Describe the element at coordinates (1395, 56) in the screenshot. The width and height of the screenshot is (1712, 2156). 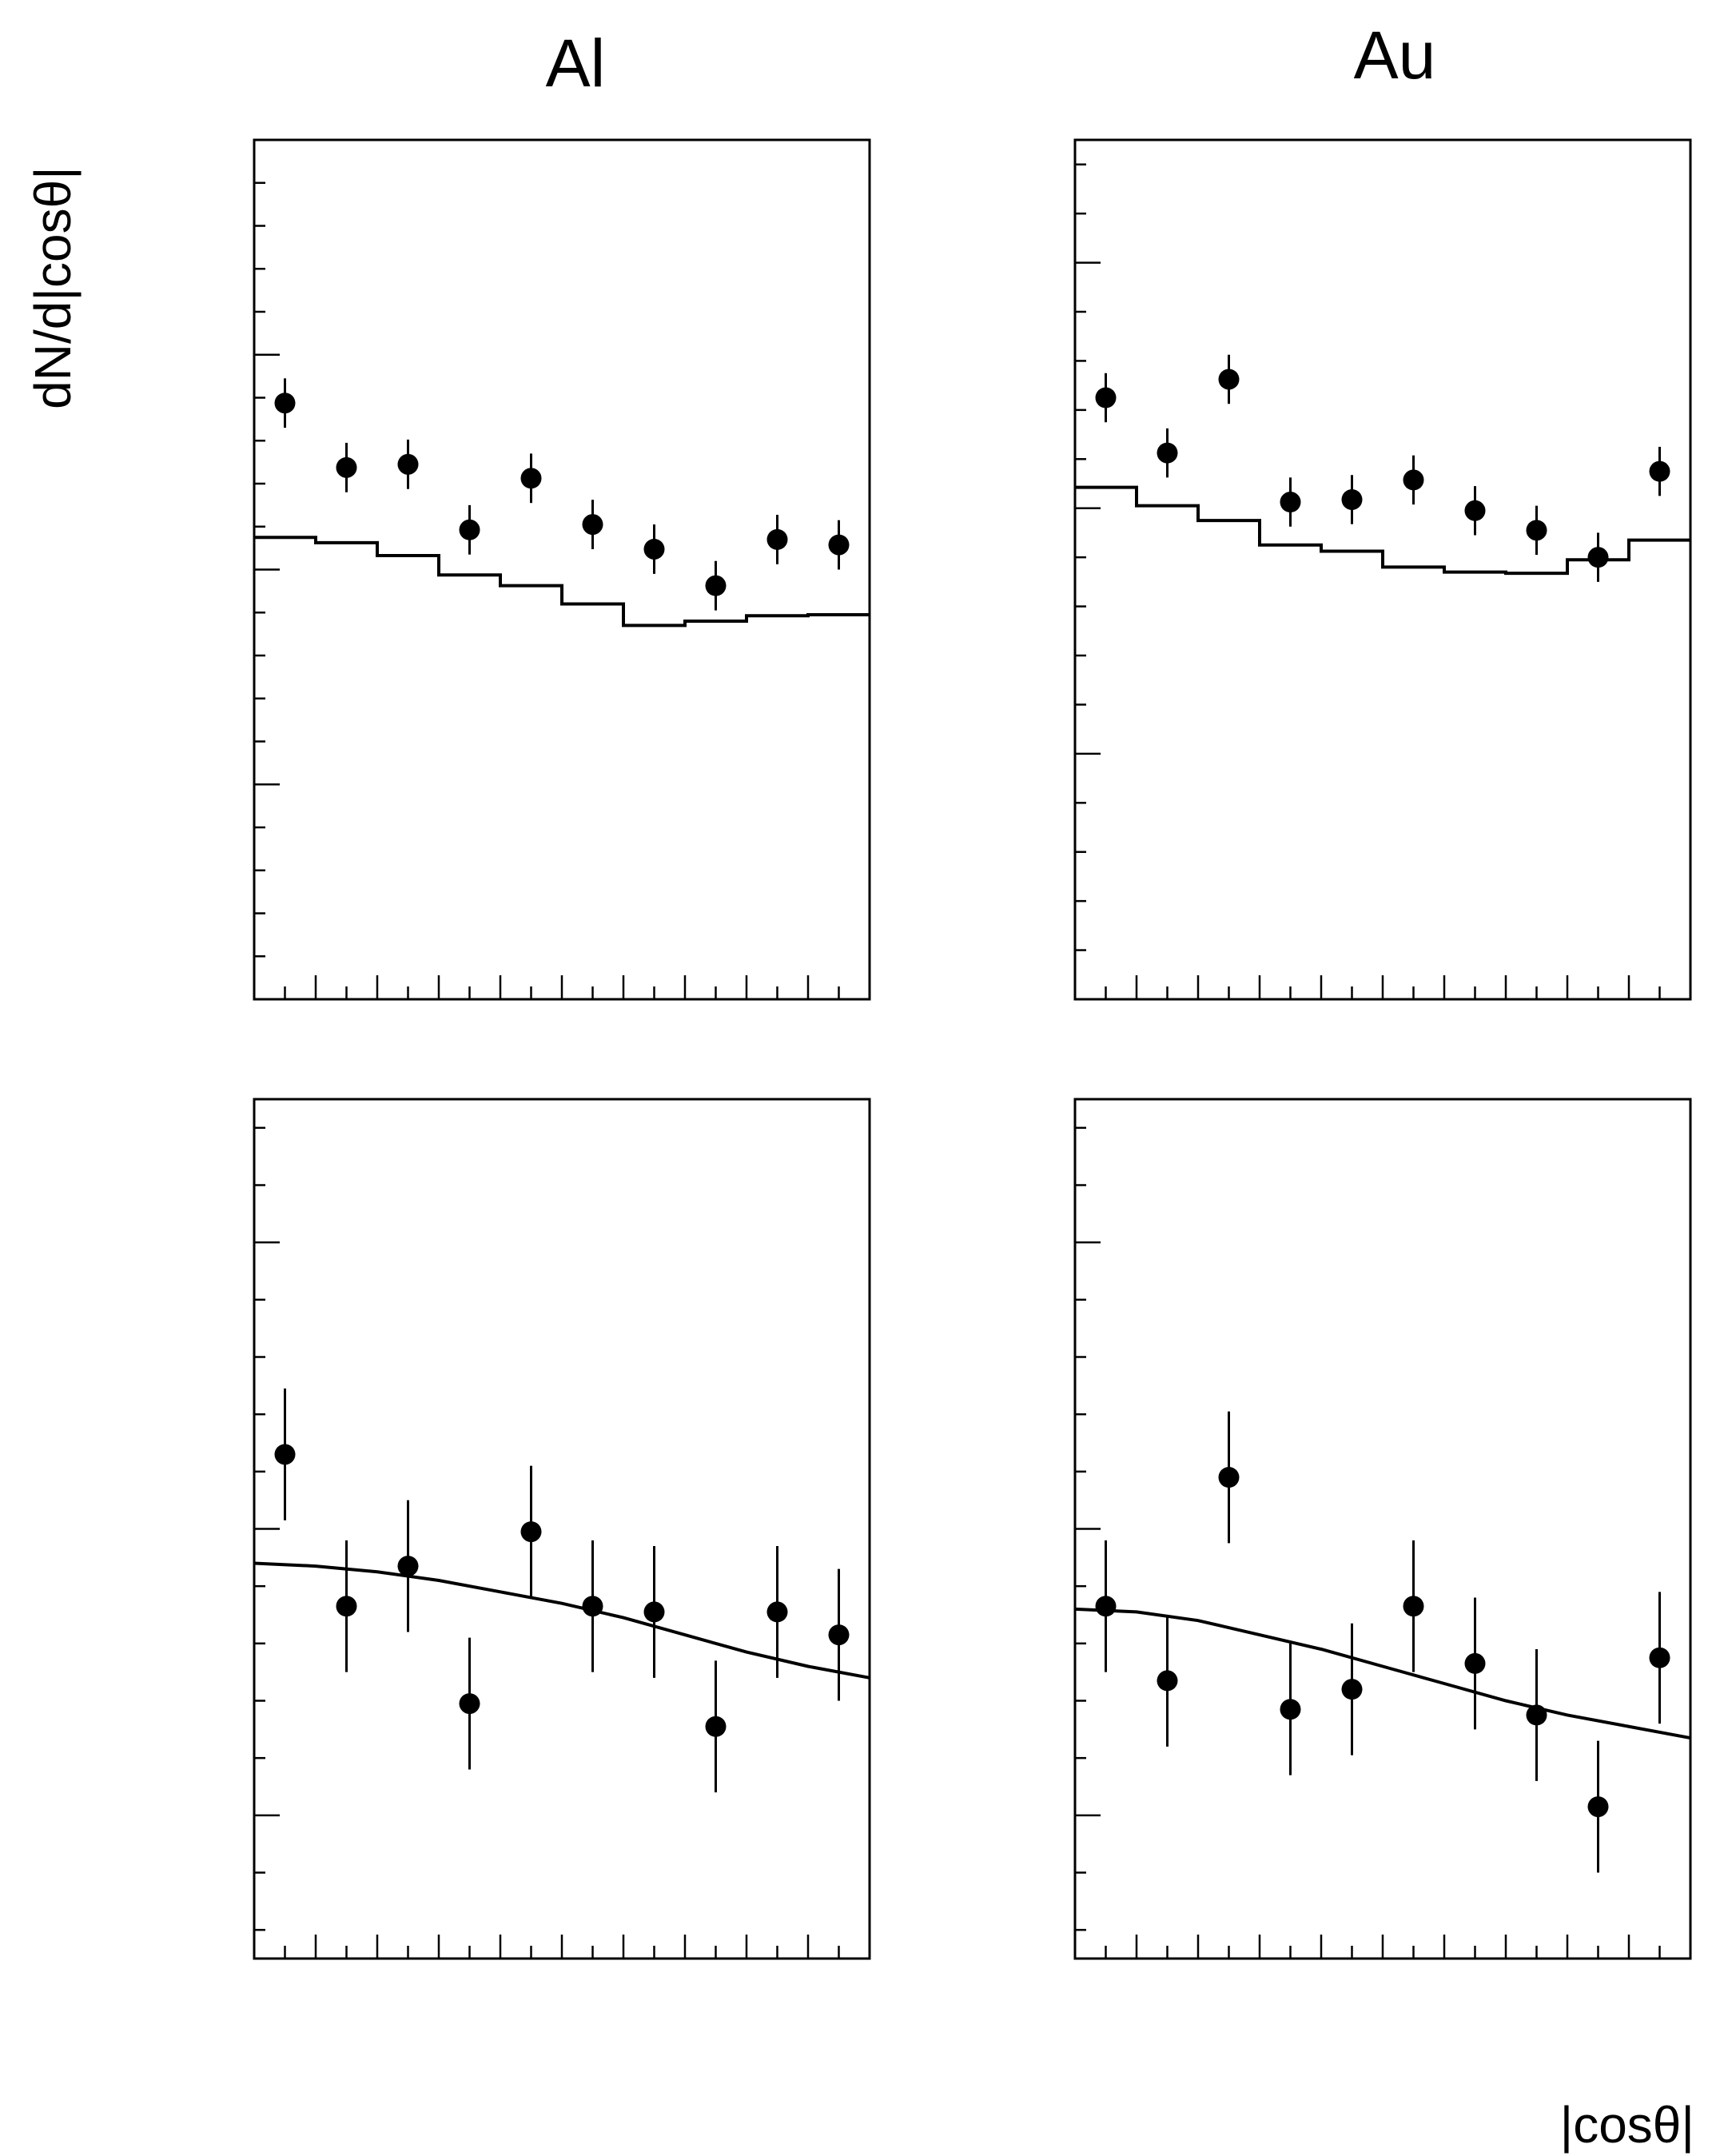
I see `column-title-au: Au` at that location.